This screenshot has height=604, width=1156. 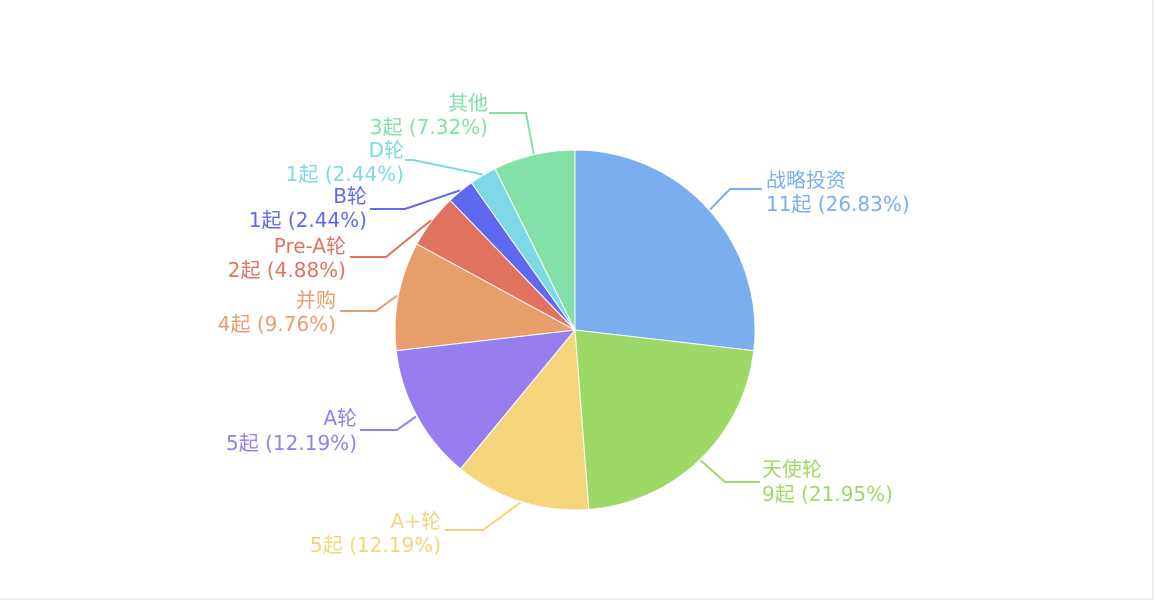 I want to click on slice-name: Pre-A轮, so click(x=310, y=246).